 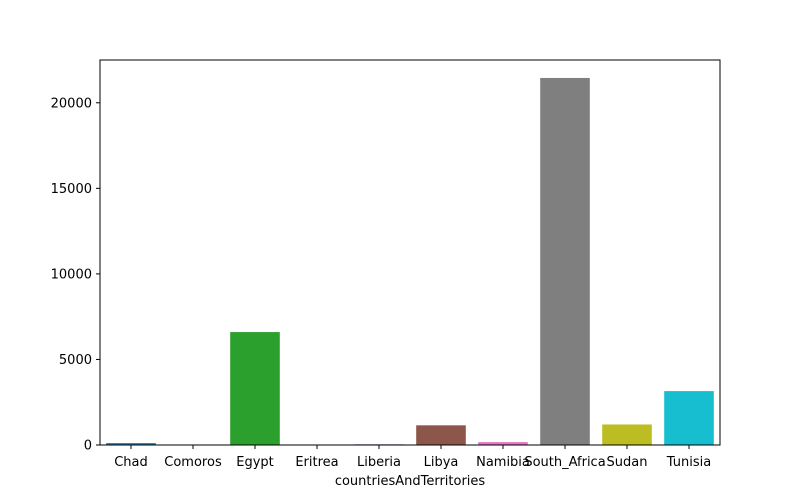 What do you see at coordinates (255, 388) in the screenshot?
I see `bar-egypt` at bounding box center [255, 388].